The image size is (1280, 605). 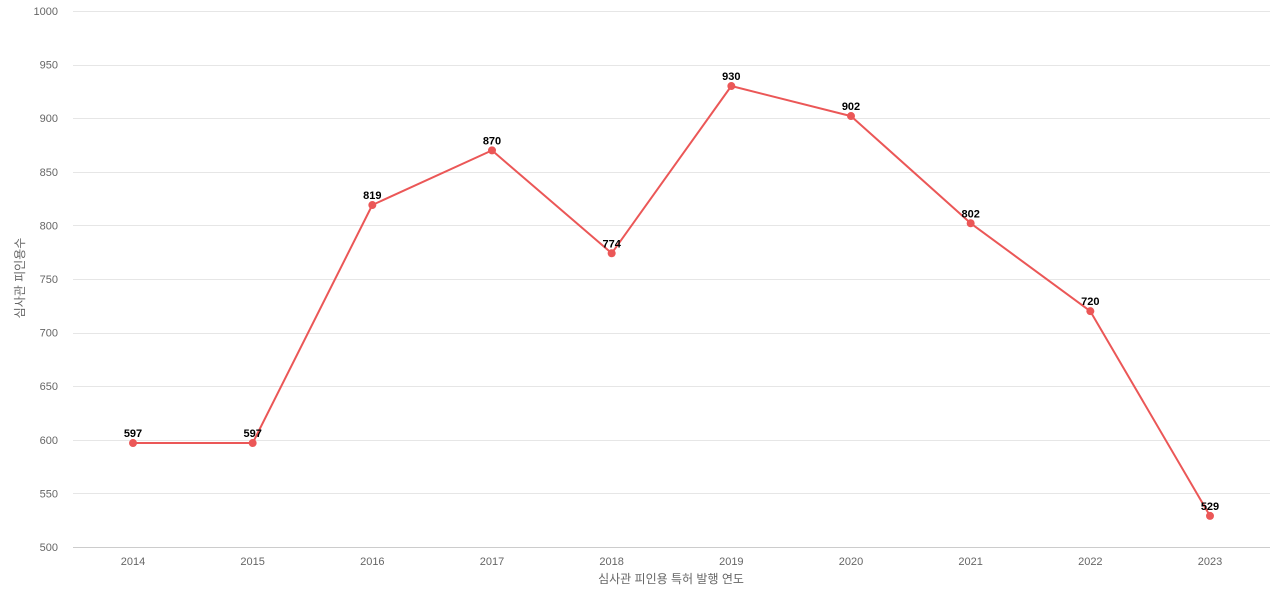 What do you see at coordinates (372, 562) in the screenshot?
I see `x-tick-label: 2016` at bounding box center [372, 562].